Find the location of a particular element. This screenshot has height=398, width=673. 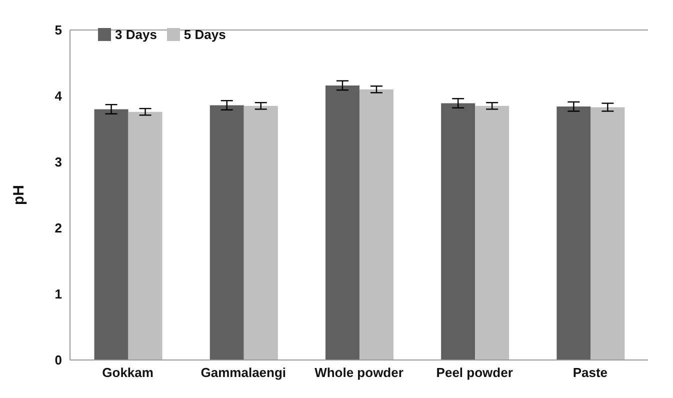

y-tick-label: 2 is located at coordinates (58, 228).